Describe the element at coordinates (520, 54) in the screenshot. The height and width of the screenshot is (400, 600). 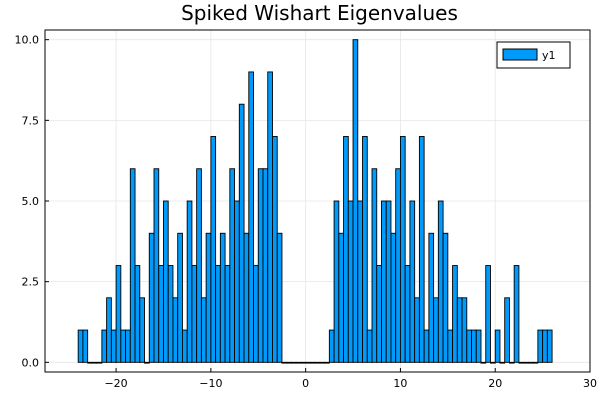
I see `legend-swatch` at that location.